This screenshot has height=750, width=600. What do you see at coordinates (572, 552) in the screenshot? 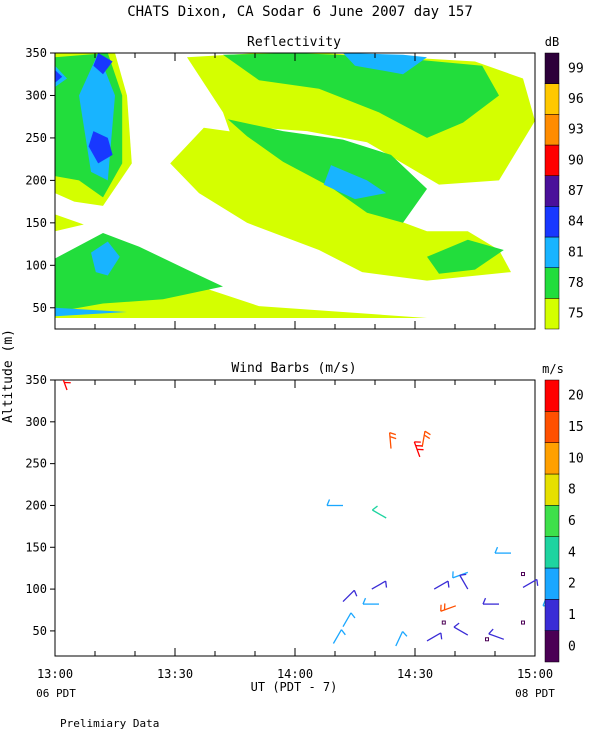
I see `colorbar-label: 4` at bounding box center [572, 552].